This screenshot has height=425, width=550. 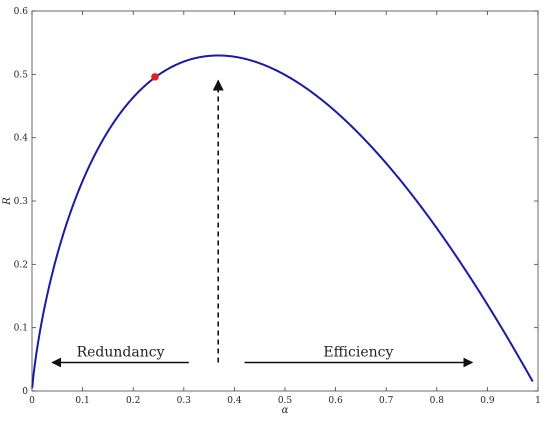 I want to click on y-tick-label: 0.2, so click(x=21, y=265).